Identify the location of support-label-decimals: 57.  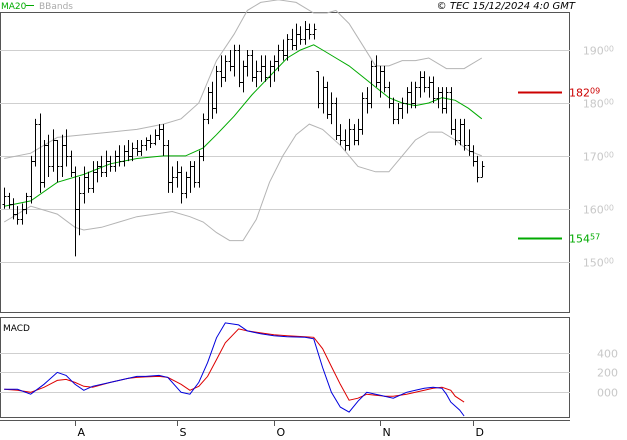
(595, 237).